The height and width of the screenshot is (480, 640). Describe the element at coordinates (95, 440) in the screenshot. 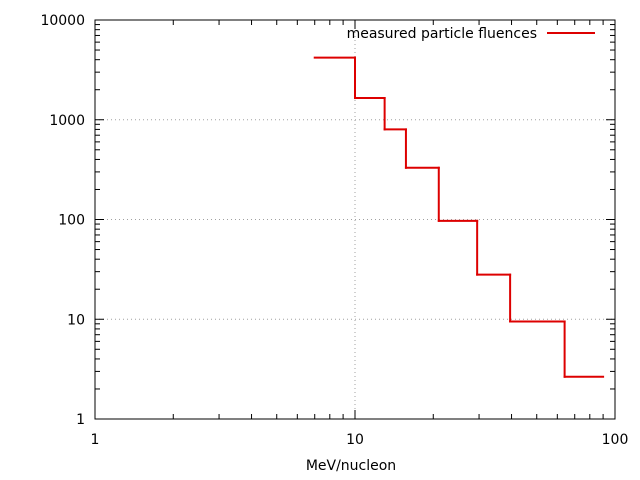

I see `x-tick-label: 1` at that location.